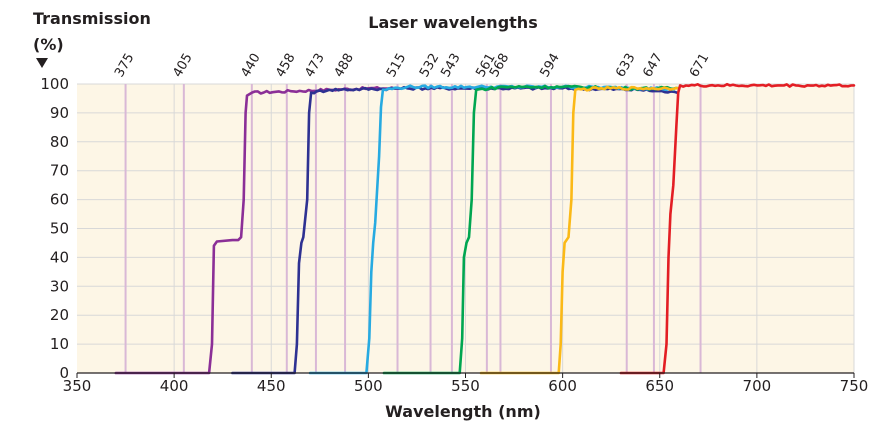 The image size is (886, 430). I want to click on chart-title: Laser wavelengths, so click(452, 22).